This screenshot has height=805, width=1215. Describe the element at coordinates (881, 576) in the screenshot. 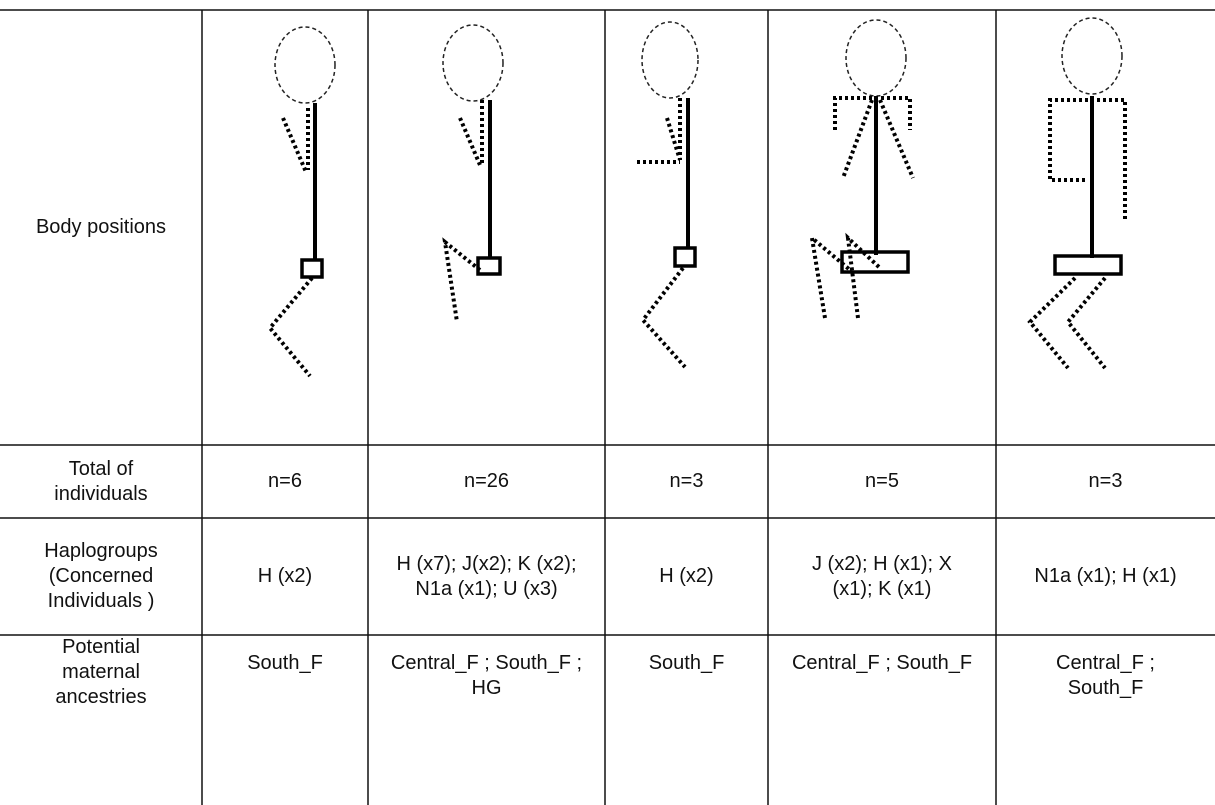

I see `table-cell: J (x2); H (x1); X (x1); K (x1)` at that location.